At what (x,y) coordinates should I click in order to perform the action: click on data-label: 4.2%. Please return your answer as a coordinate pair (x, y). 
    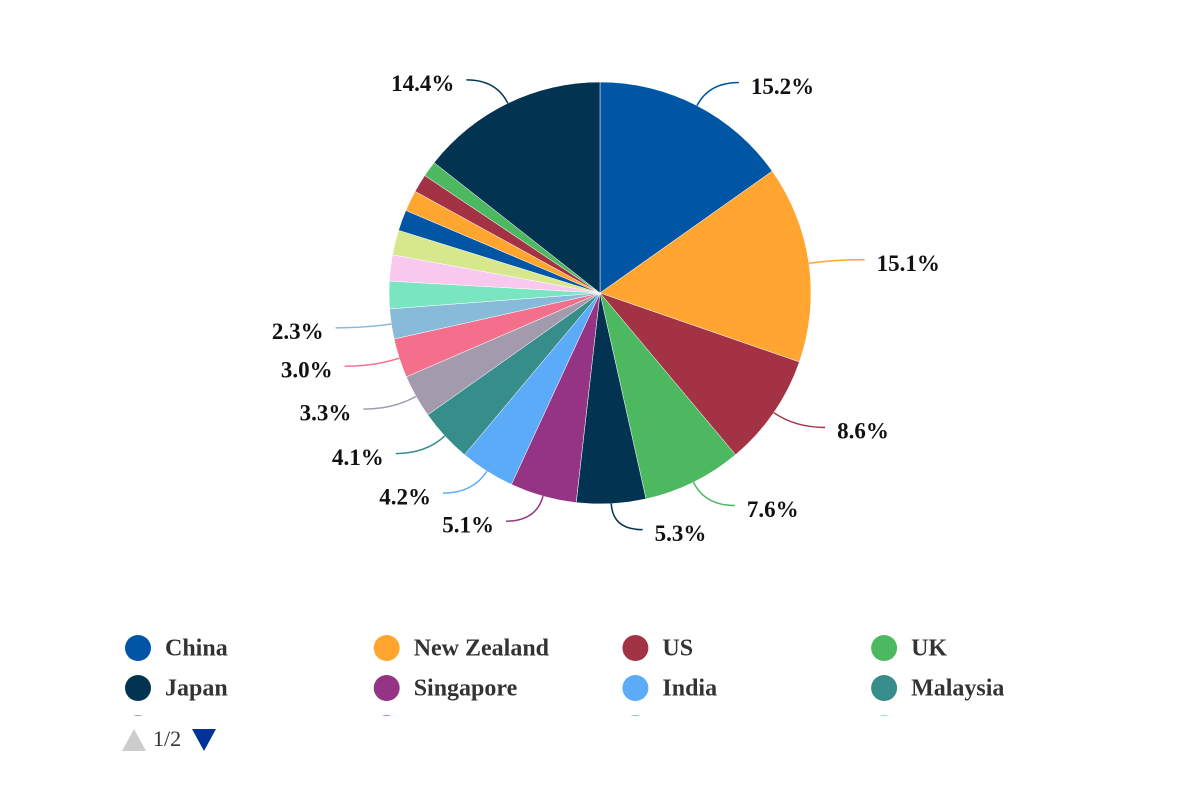
    Looking at the image, I should click on (405, 496).